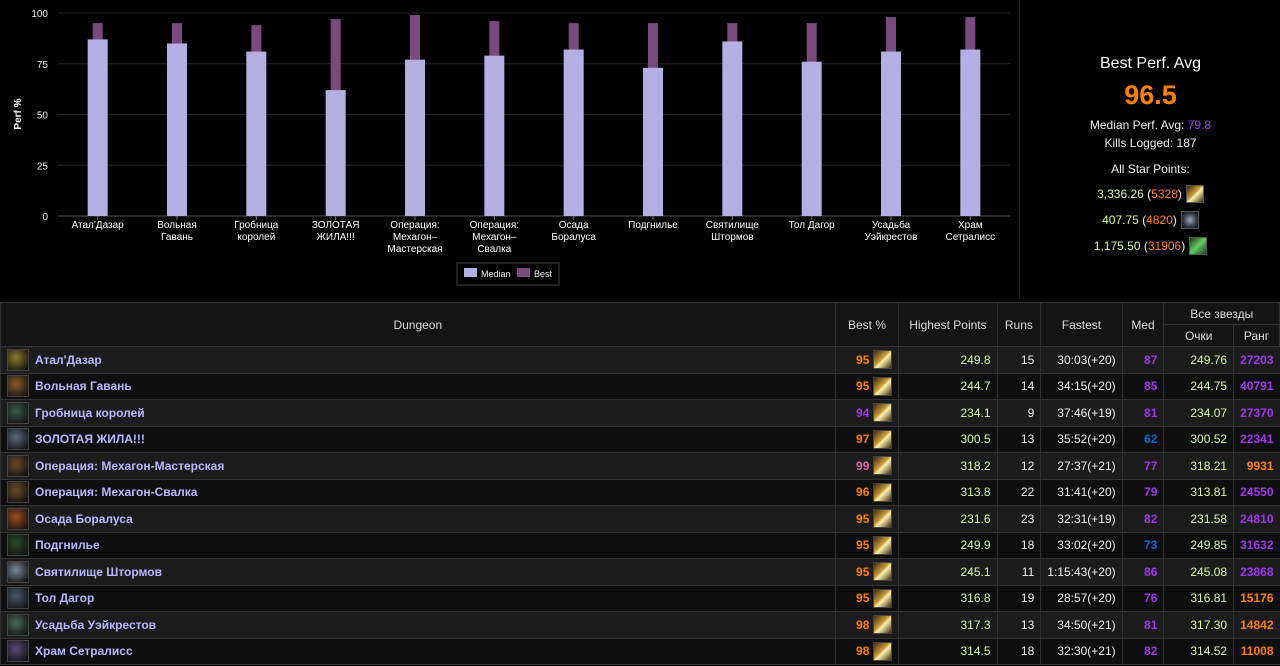  What do you see at coordinates (1256, 386) in the screenshot?
I see `rank-cell: 40791` at bounding box center [1256, 386].